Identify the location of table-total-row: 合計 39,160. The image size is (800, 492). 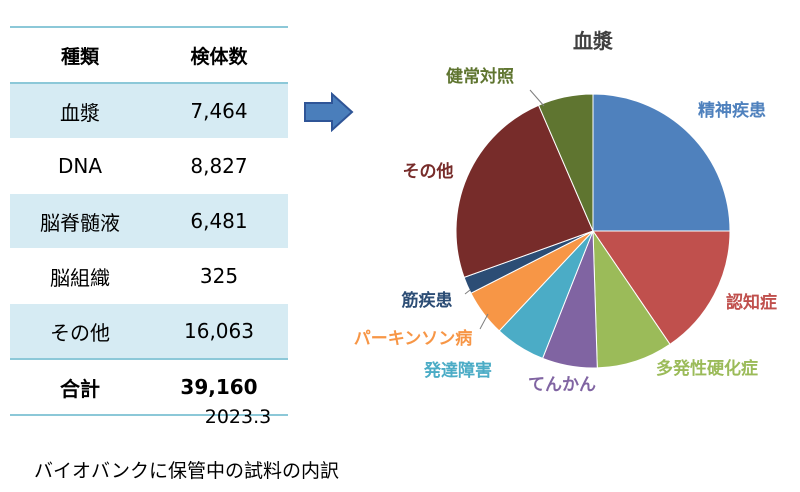
(149, 387).